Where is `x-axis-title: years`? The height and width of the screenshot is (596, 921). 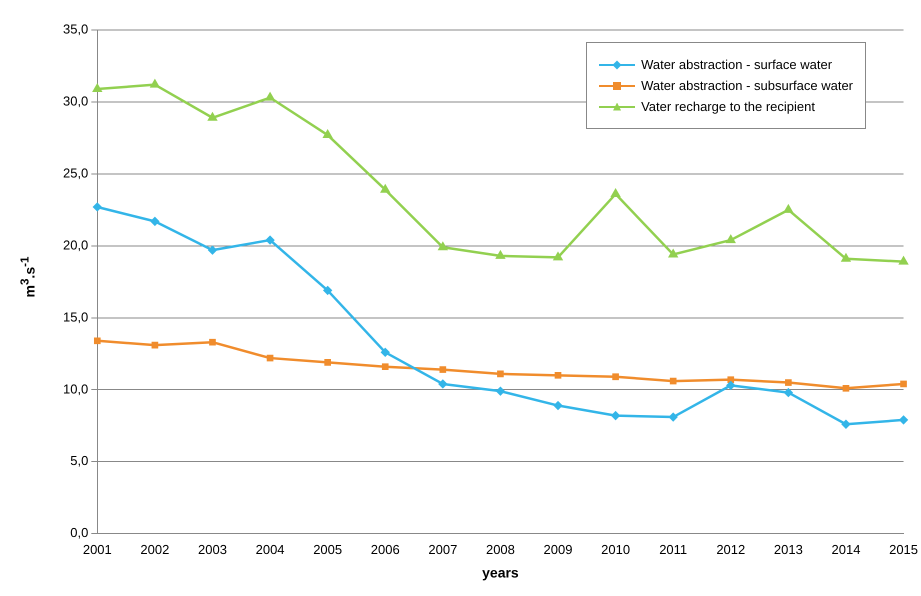
x-axis-title: years is located at coordinates (500, 572).